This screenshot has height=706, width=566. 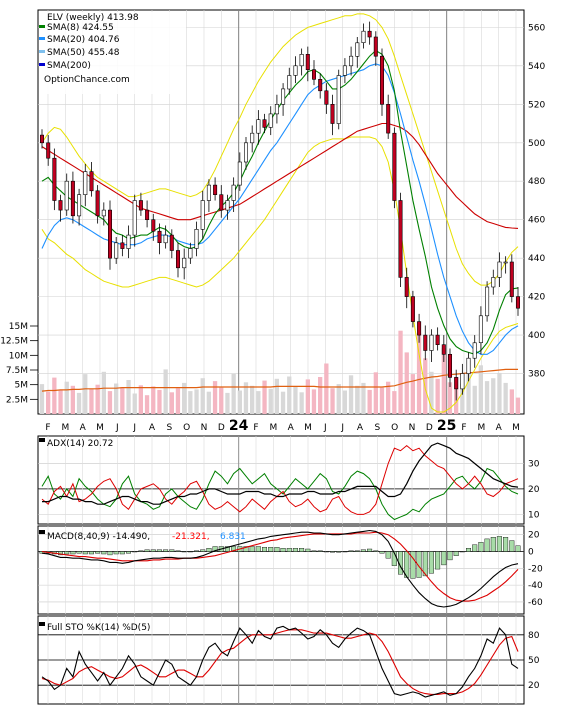 What do you see at coordinates (83, 40) in the screenshot?
I see `legend-sma20: SMA(20) 404.76` at bounding box center [83, 40].